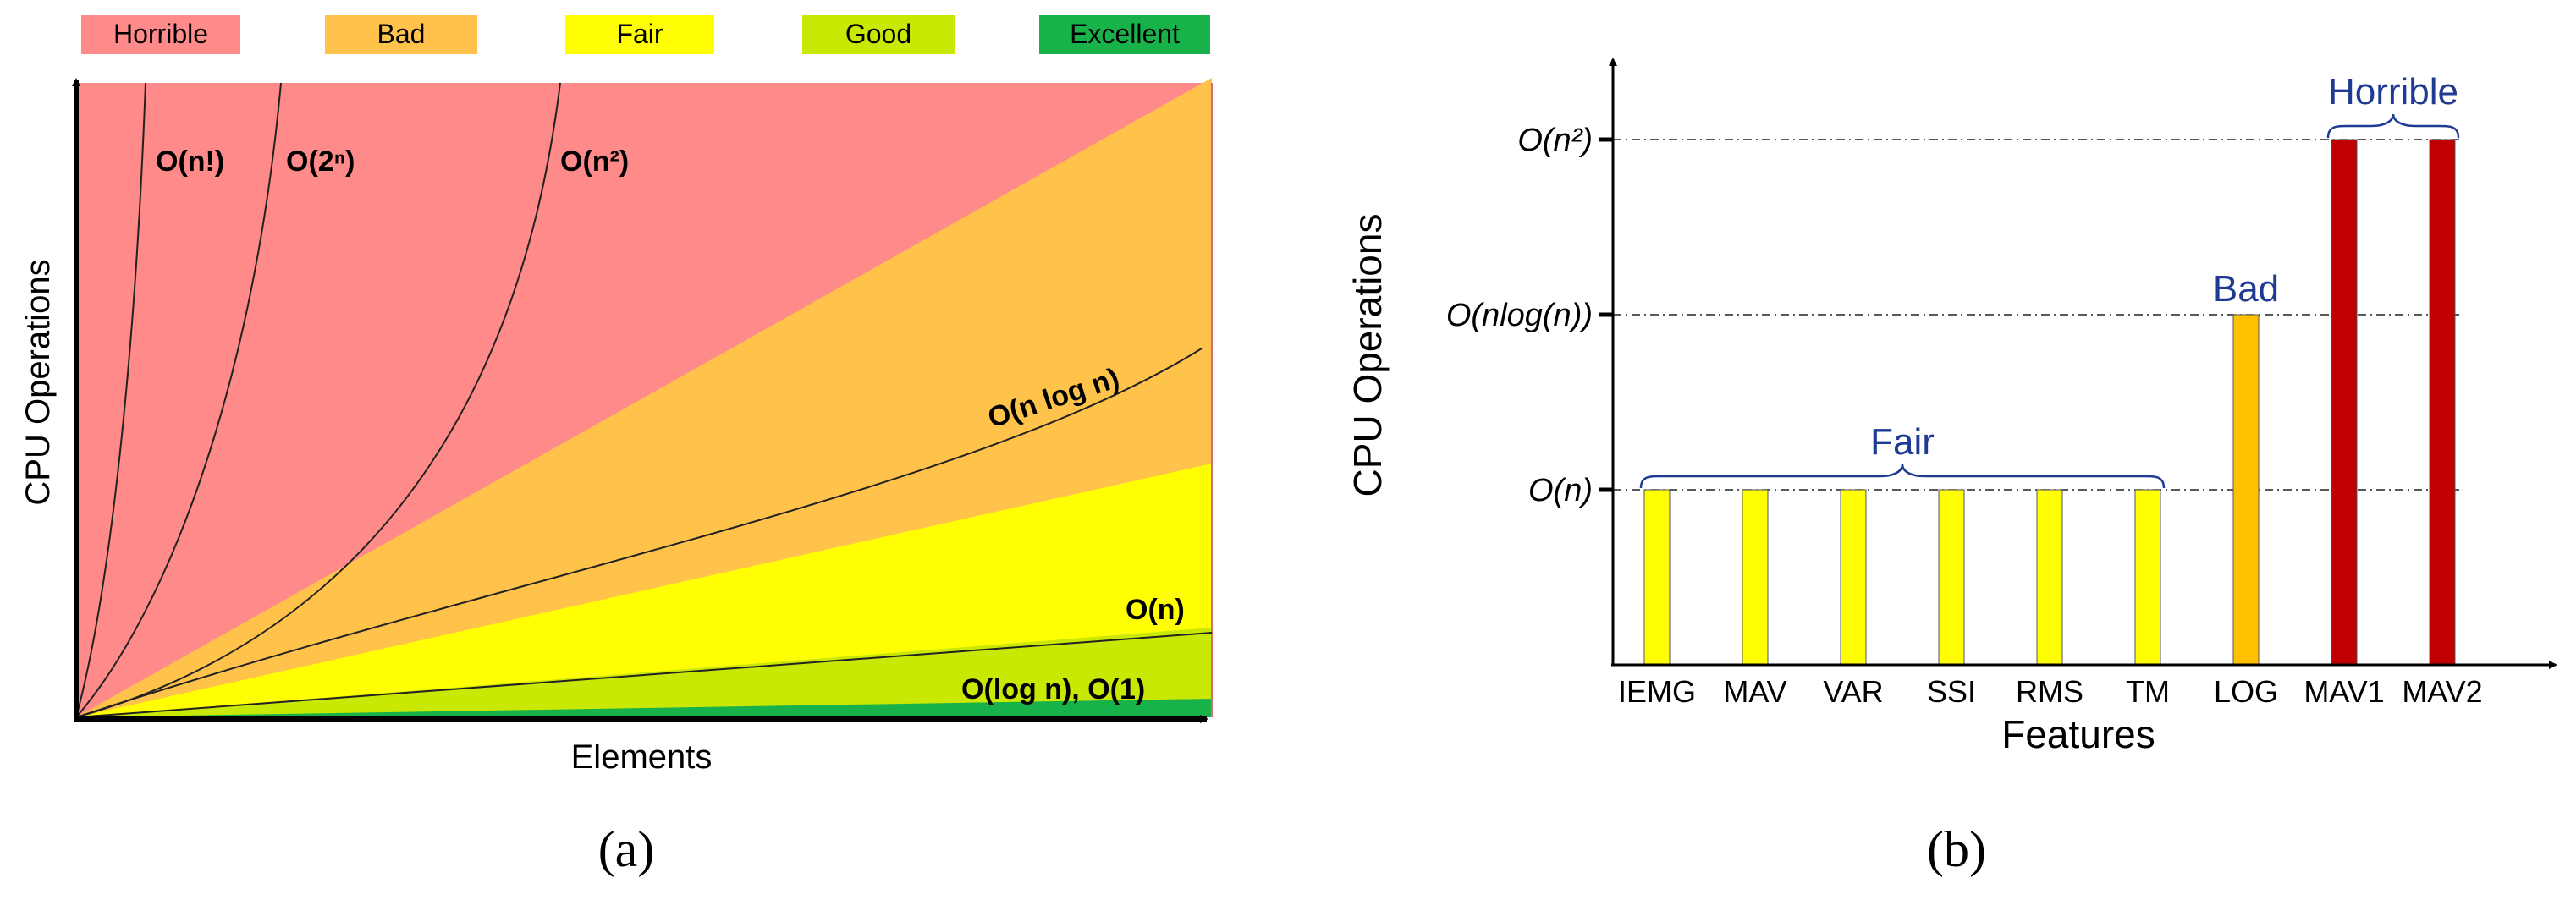 This screenshot has height=900, width=2576. What do you see at coordinates (1755, 577) in the screenshot?
I see `bar-mav` at bounding box center [1755, 577].